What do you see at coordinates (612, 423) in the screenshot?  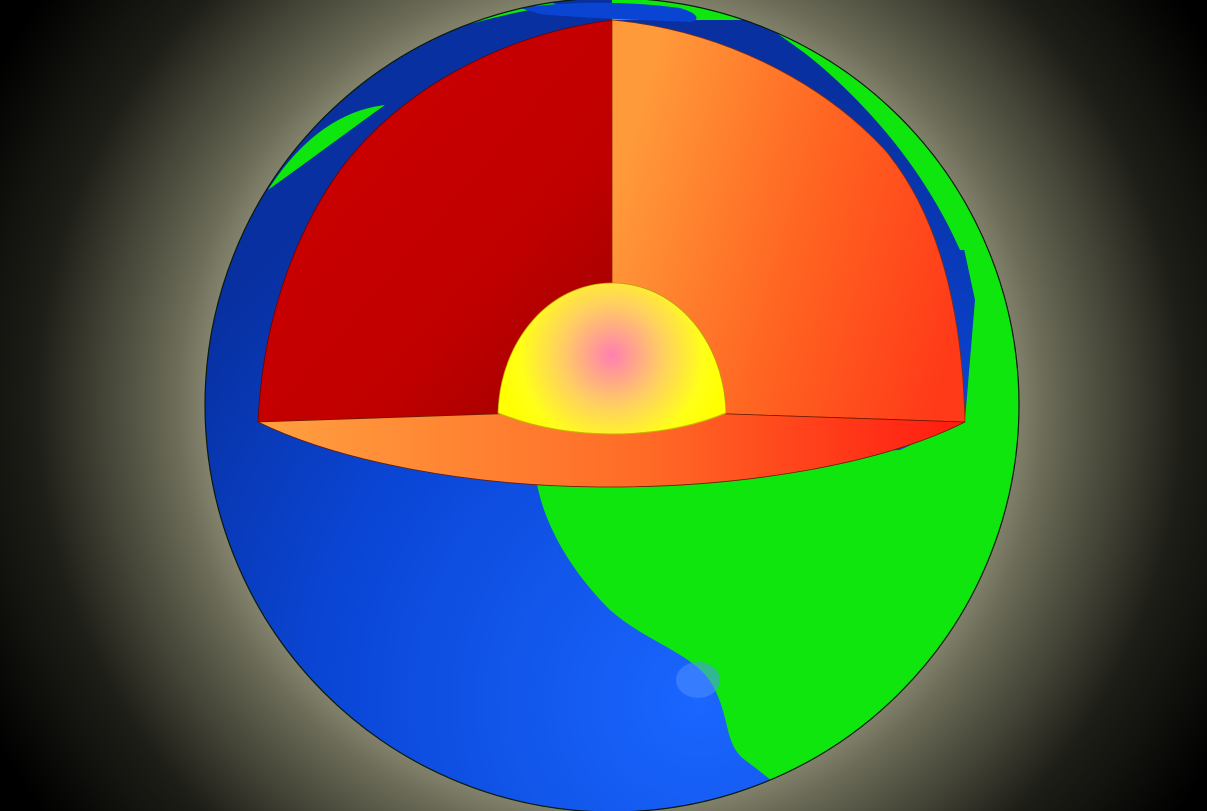 I see `core-shadow-edge` at bounding box center [612, 423].